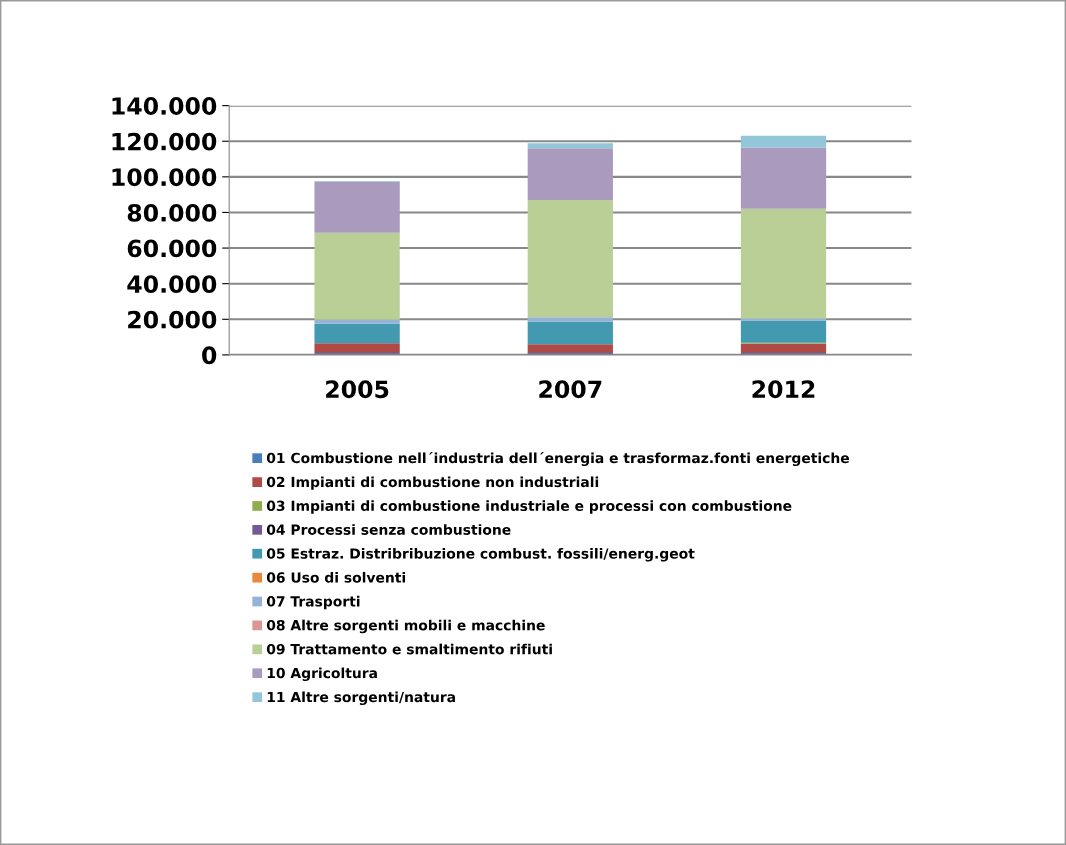 The height and width of the screenshot is (845, 1066). Describe the element at coordinates (361, 698) in the screenshot. I see `legend-label: 11 Altre sorgenti/natura` at that location.